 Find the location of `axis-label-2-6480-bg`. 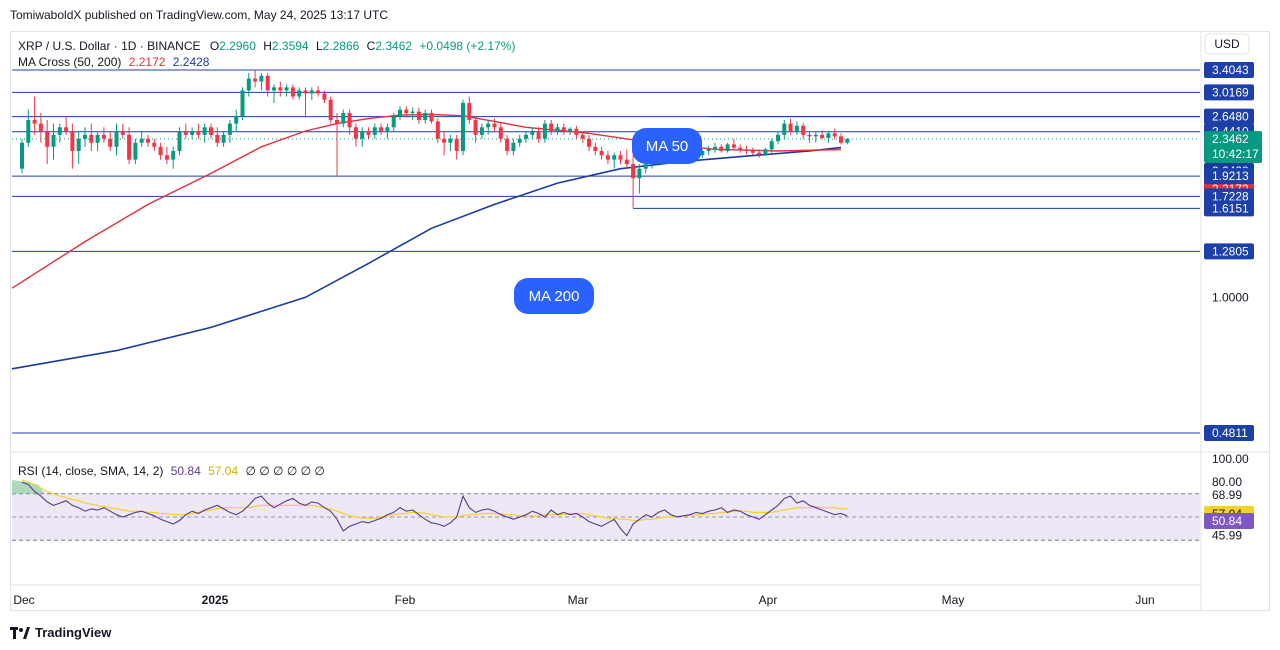

axis-label-2-6480-bg is located at coordinates (1229, 116).